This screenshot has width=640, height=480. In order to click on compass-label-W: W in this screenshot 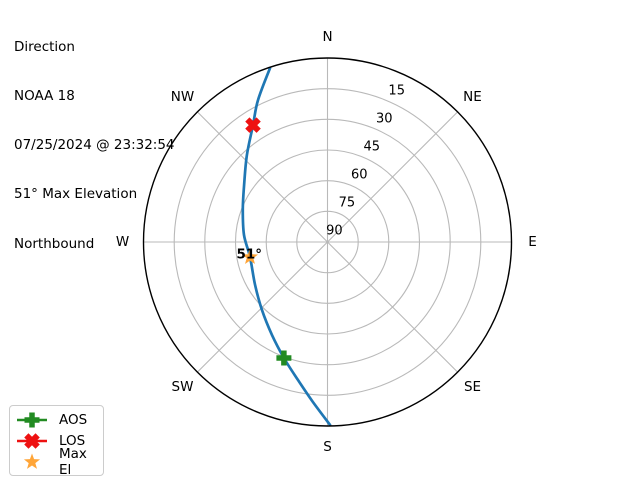, I will do `click(122, 242)`.